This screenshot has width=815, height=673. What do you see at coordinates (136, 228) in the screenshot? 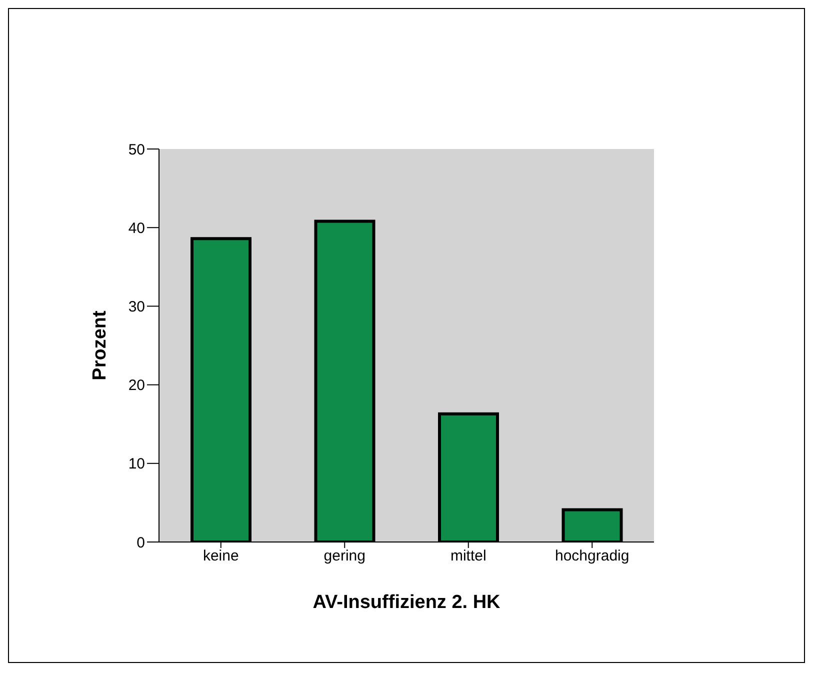
I see `y-tick-label: 40` at bounding box center [136, 228].